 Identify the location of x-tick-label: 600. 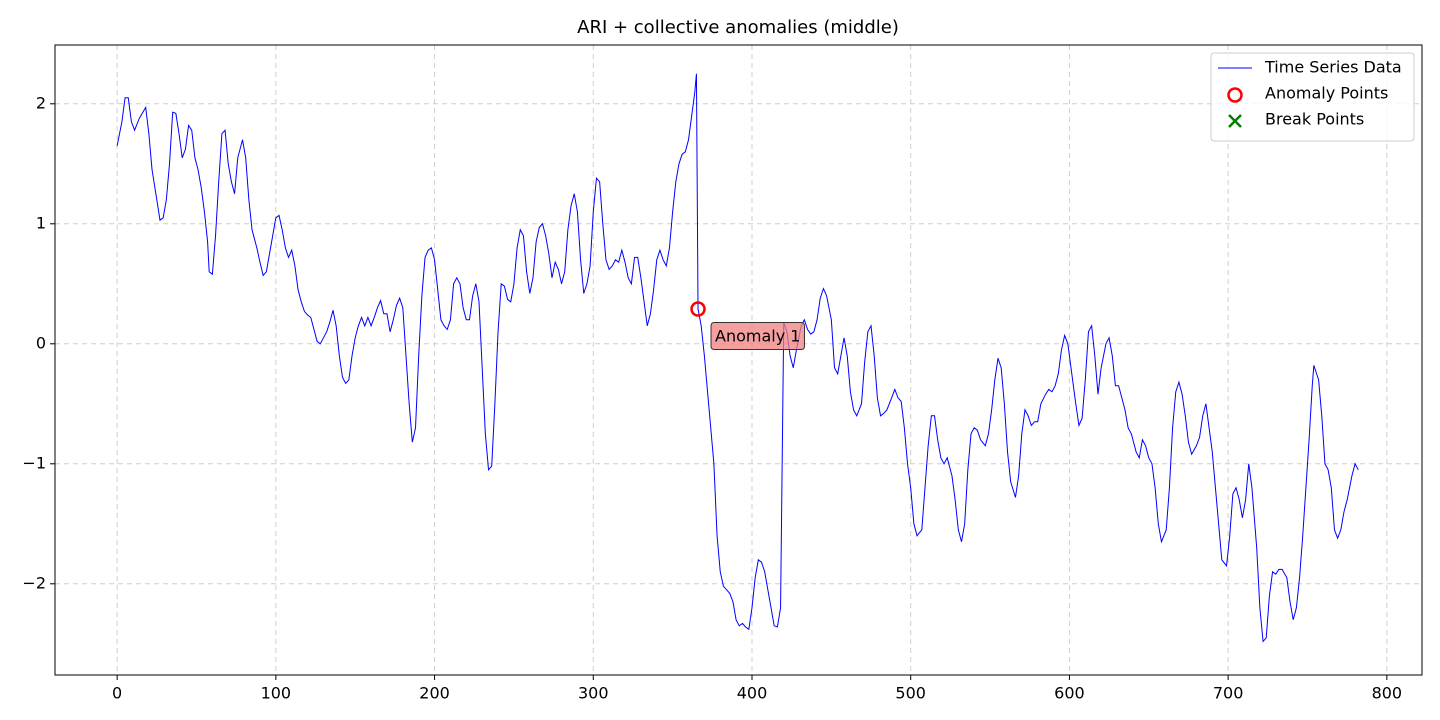
(1069, 693).